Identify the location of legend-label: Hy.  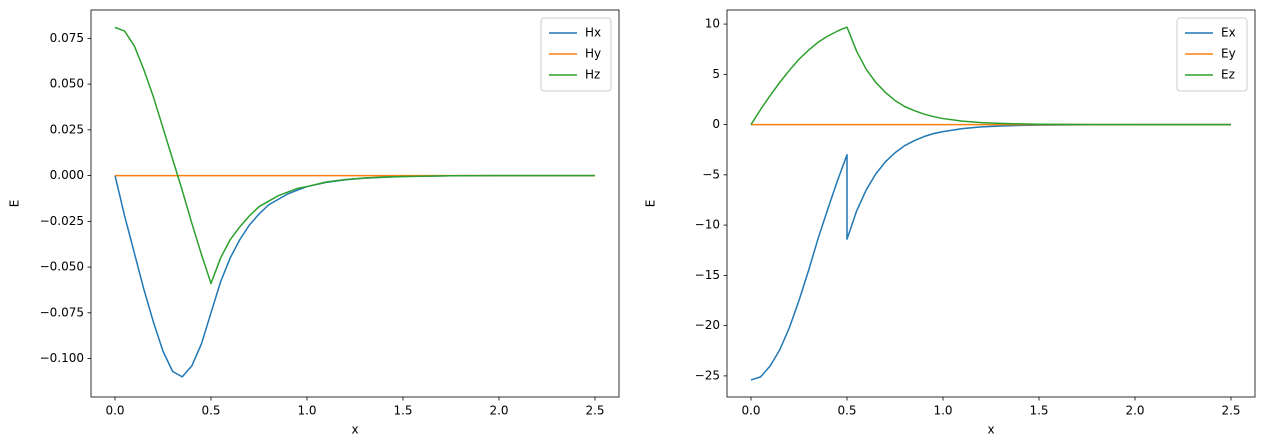
(593, 54).